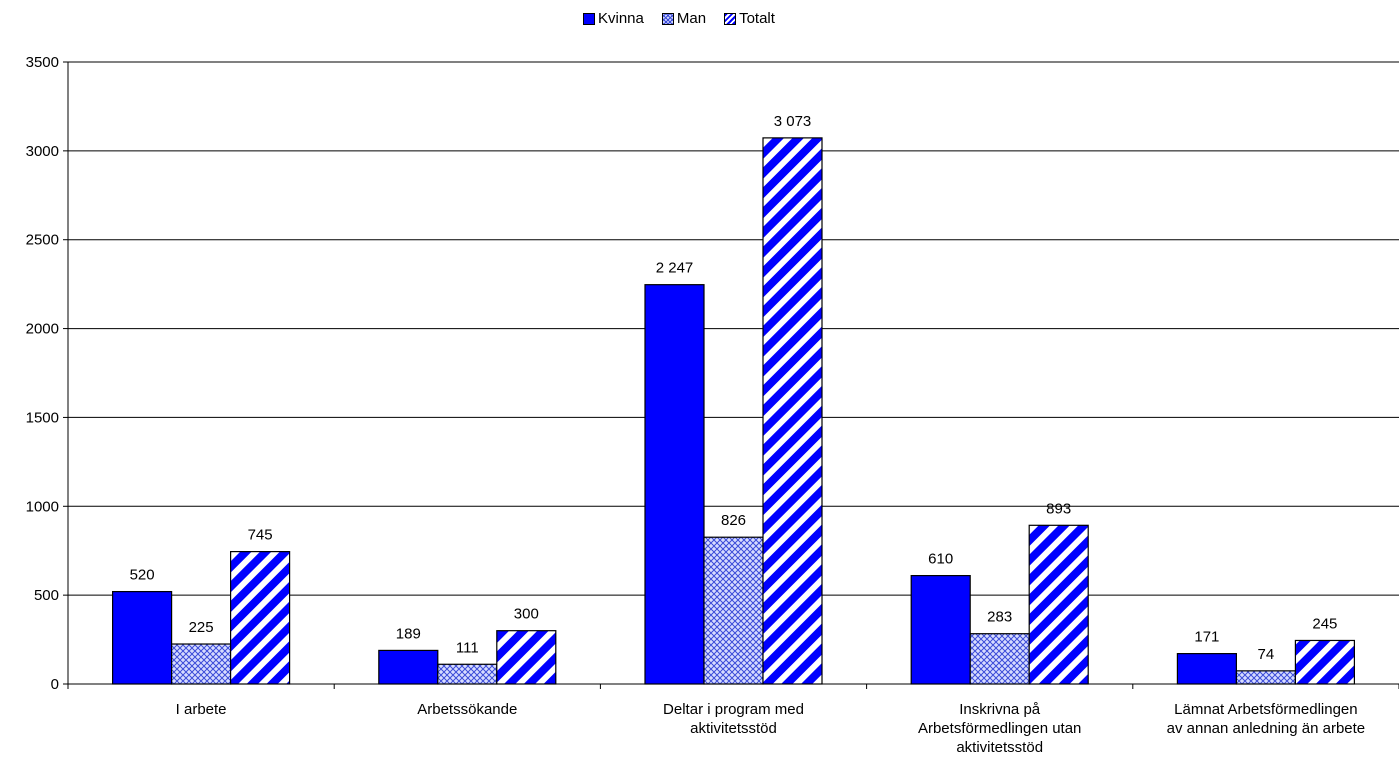 This screenshot has height=758, width=1399. I want to click on x-category-label-line: Arbetssökande, so click(467, 709).